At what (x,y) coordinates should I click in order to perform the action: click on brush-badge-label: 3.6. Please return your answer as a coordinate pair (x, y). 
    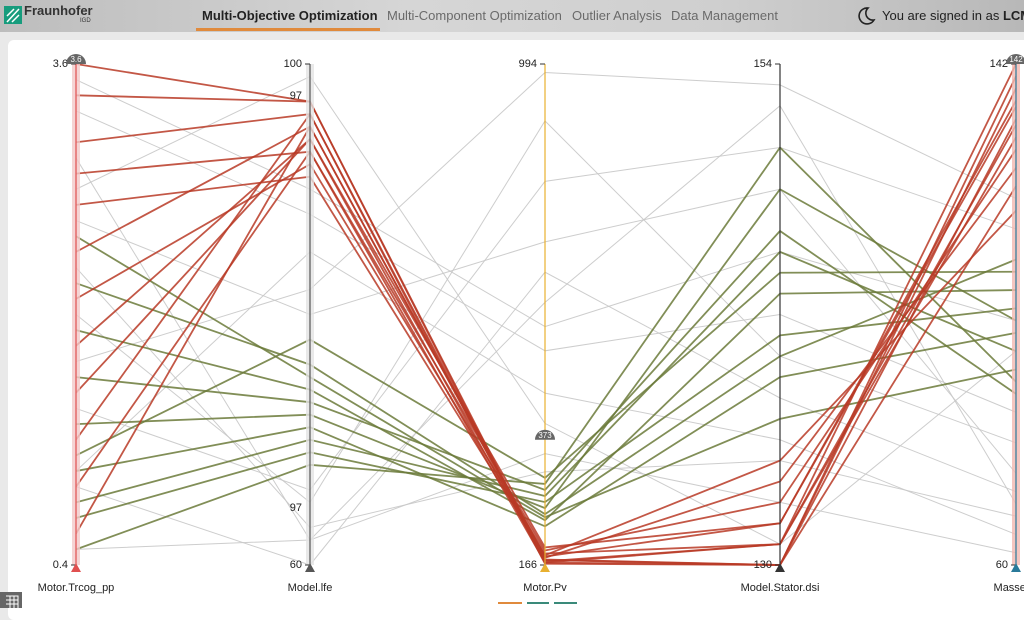
    Looking at the image, I should click on (76, 59).